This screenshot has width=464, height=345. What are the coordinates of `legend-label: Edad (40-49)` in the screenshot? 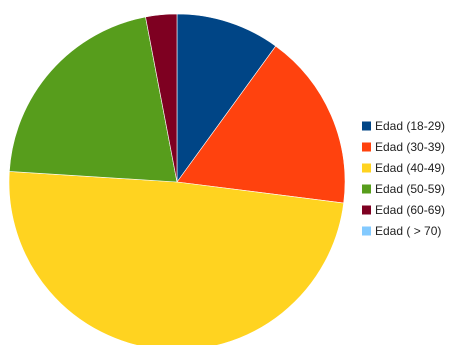 It's located at (410, 168).